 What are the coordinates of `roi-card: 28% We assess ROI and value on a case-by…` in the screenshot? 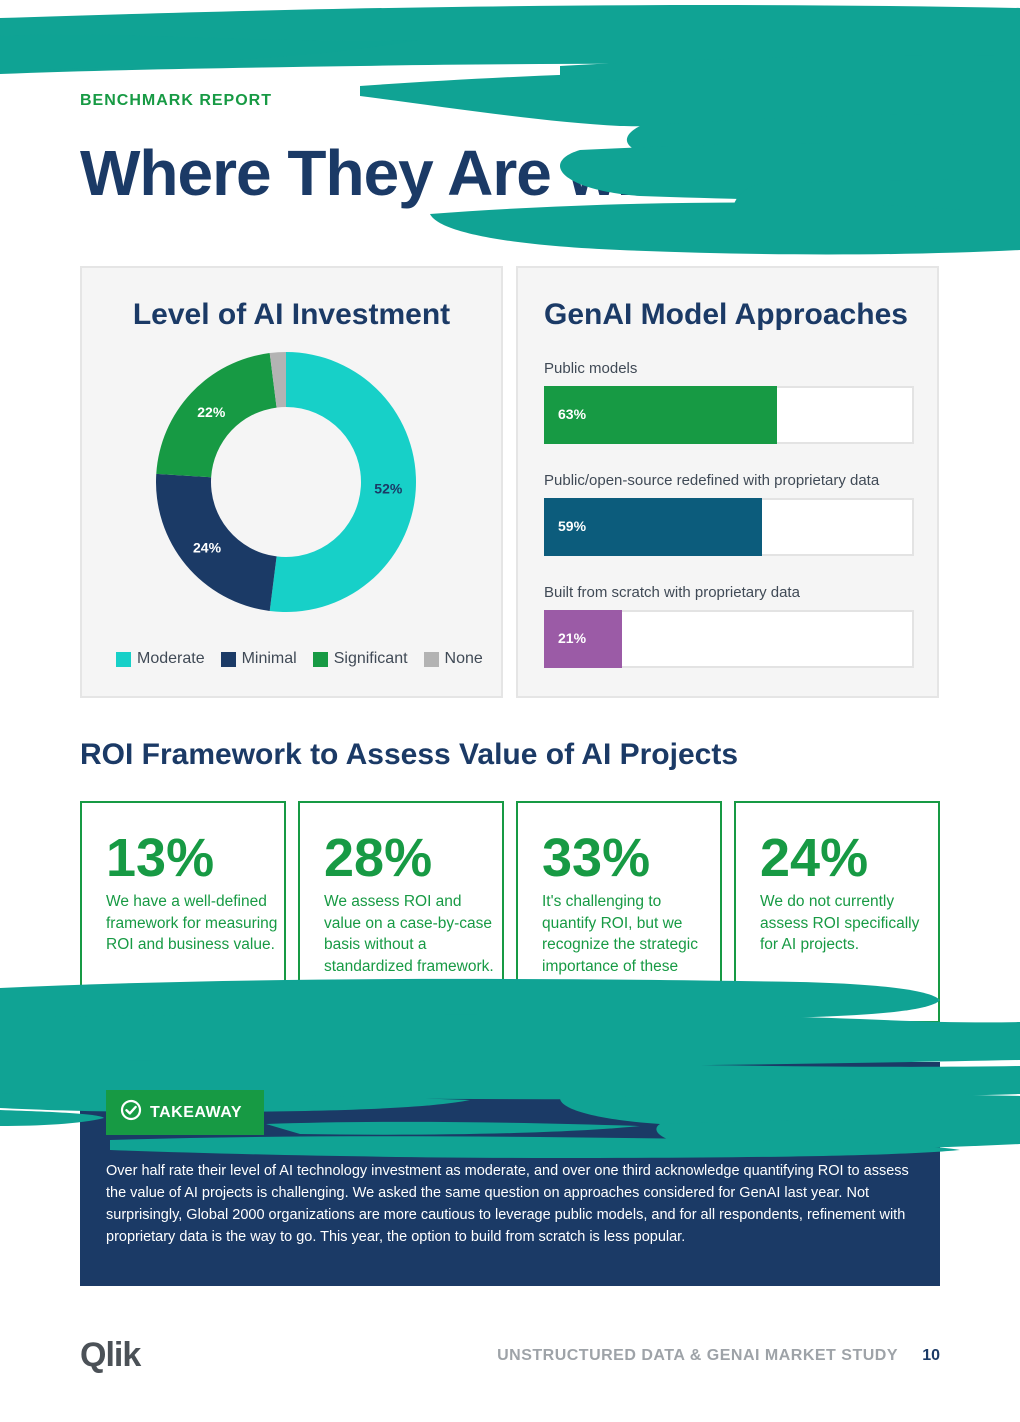 It's located at (401, 912).